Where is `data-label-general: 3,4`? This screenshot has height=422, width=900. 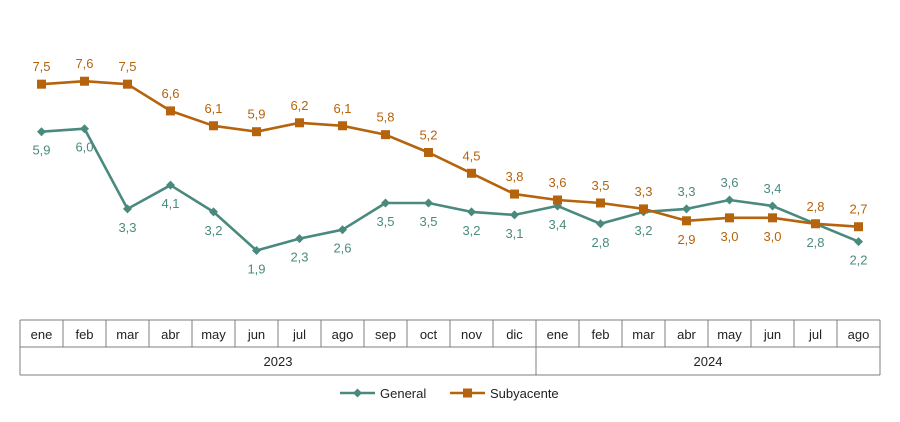 data-label-general: 3,4 is located at coordinates (557, 224).